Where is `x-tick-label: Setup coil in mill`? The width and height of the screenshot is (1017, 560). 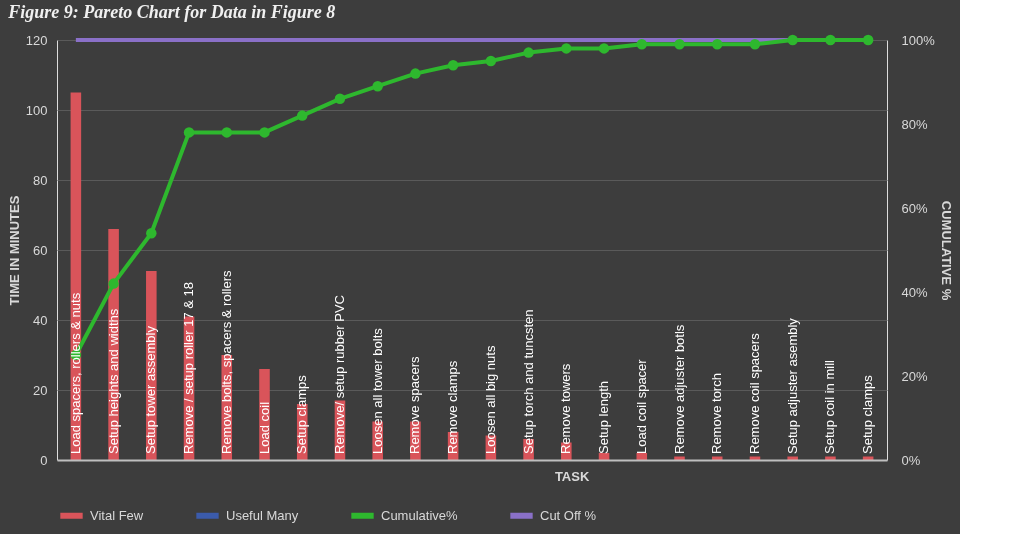 x-tick-label: Setup coil in mill is located at coordinates (830, 406).